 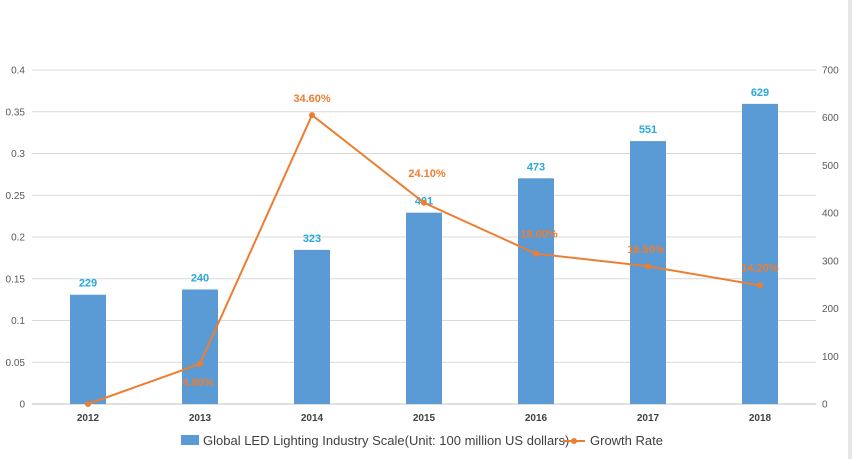 I want to click on x-tick-label: 2015, so click(x=424, y=418).